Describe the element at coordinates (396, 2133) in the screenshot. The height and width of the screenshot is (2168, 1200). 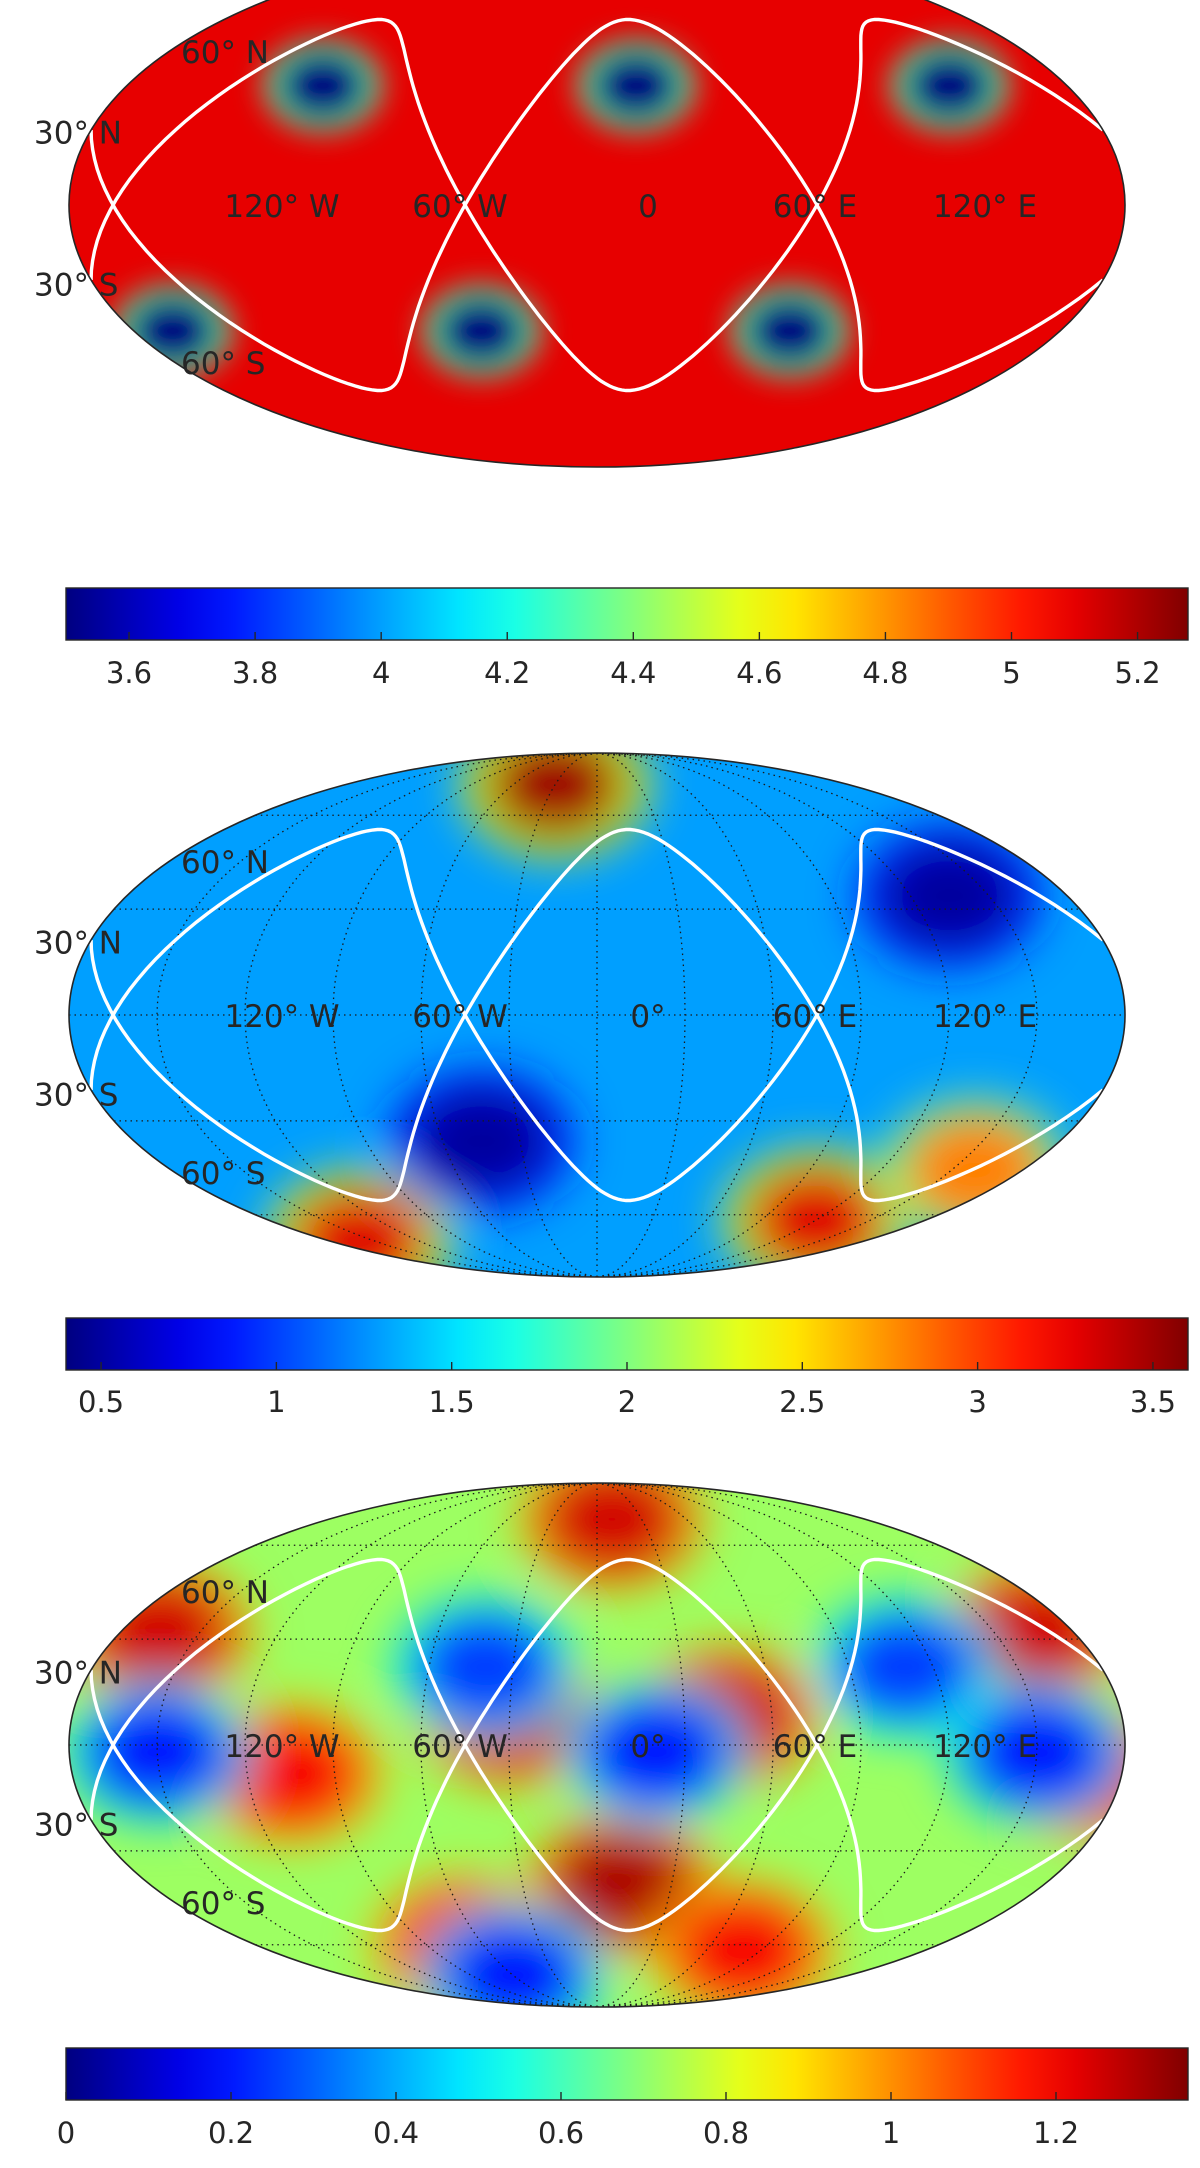
I see `colorbar-tick-label: 0.4` at that location.